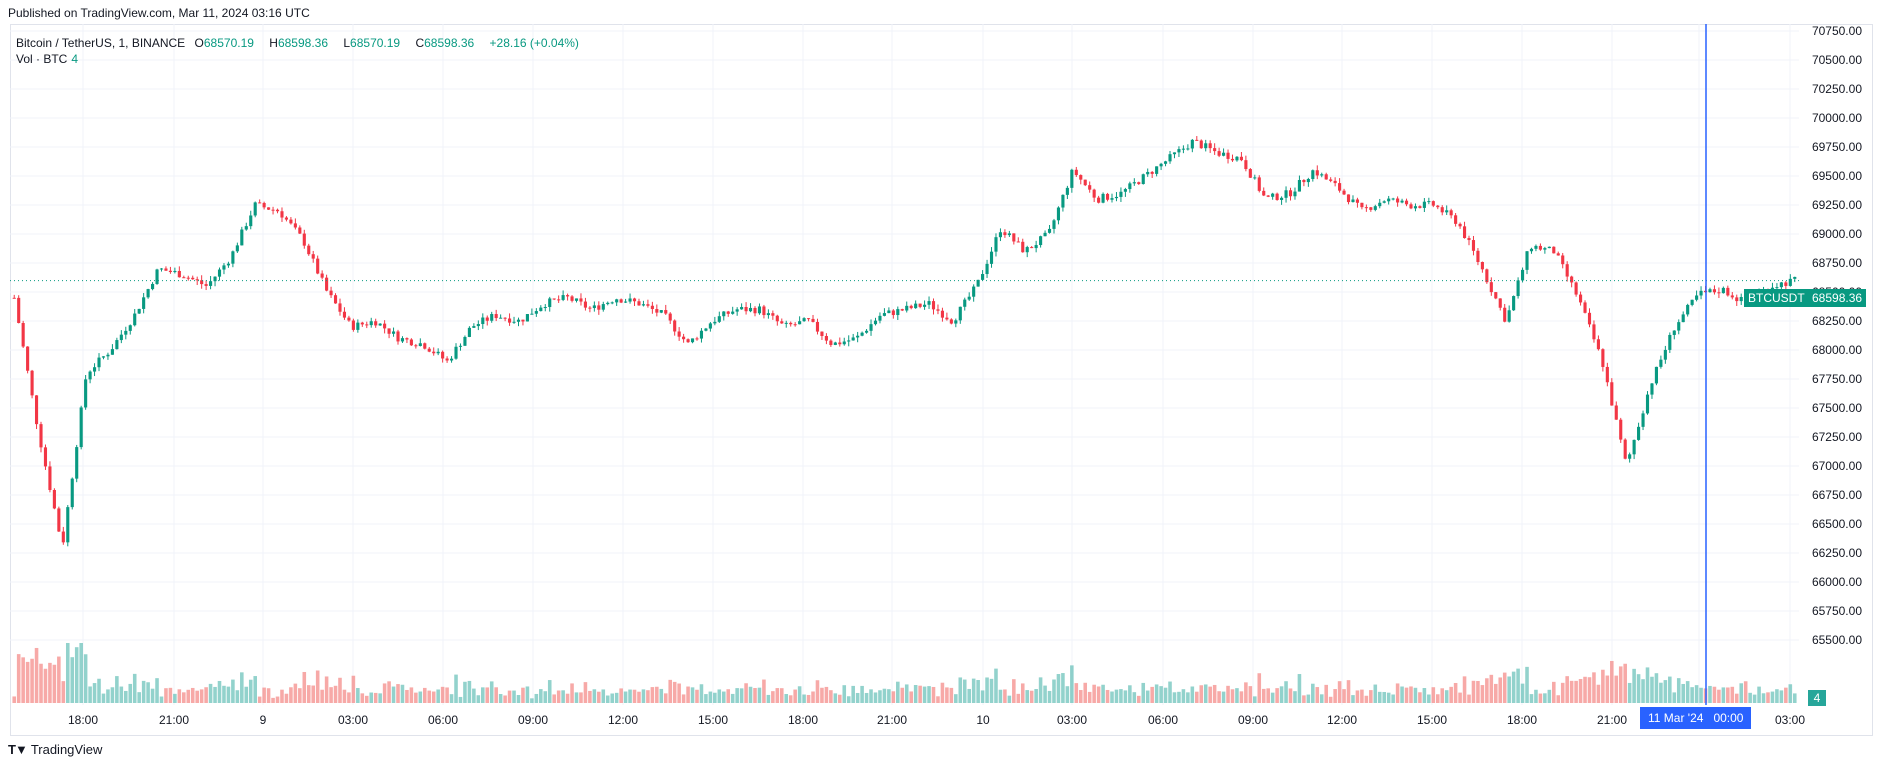 This screenshot has width=1882, height=768. Describe the element at coordinates (101, 43) in the screenshot. I see `symbol-title: Bitcoin / TetherUS, 1, BINANCE` at that location.